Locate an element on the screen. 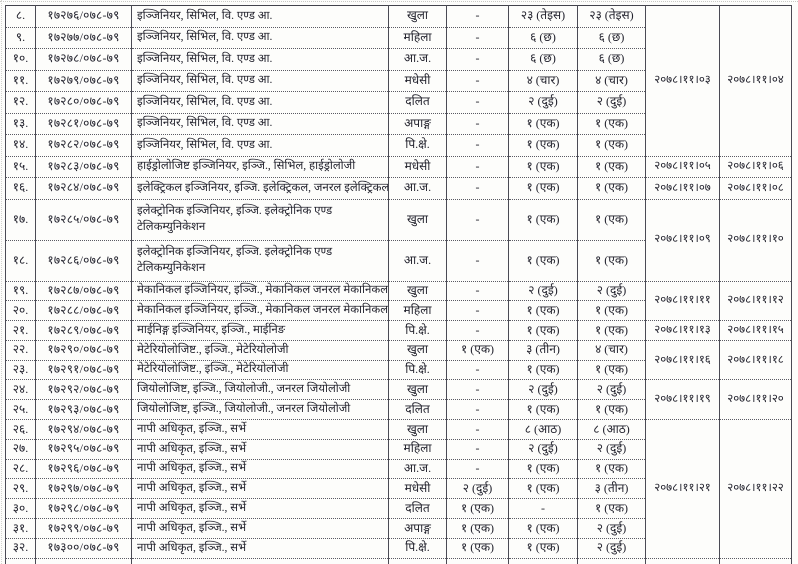 The width and height of the screenshot is (798, 564). cell-advert-number: १७२९३/०७८-७९ is located at coordinates (83, 410).